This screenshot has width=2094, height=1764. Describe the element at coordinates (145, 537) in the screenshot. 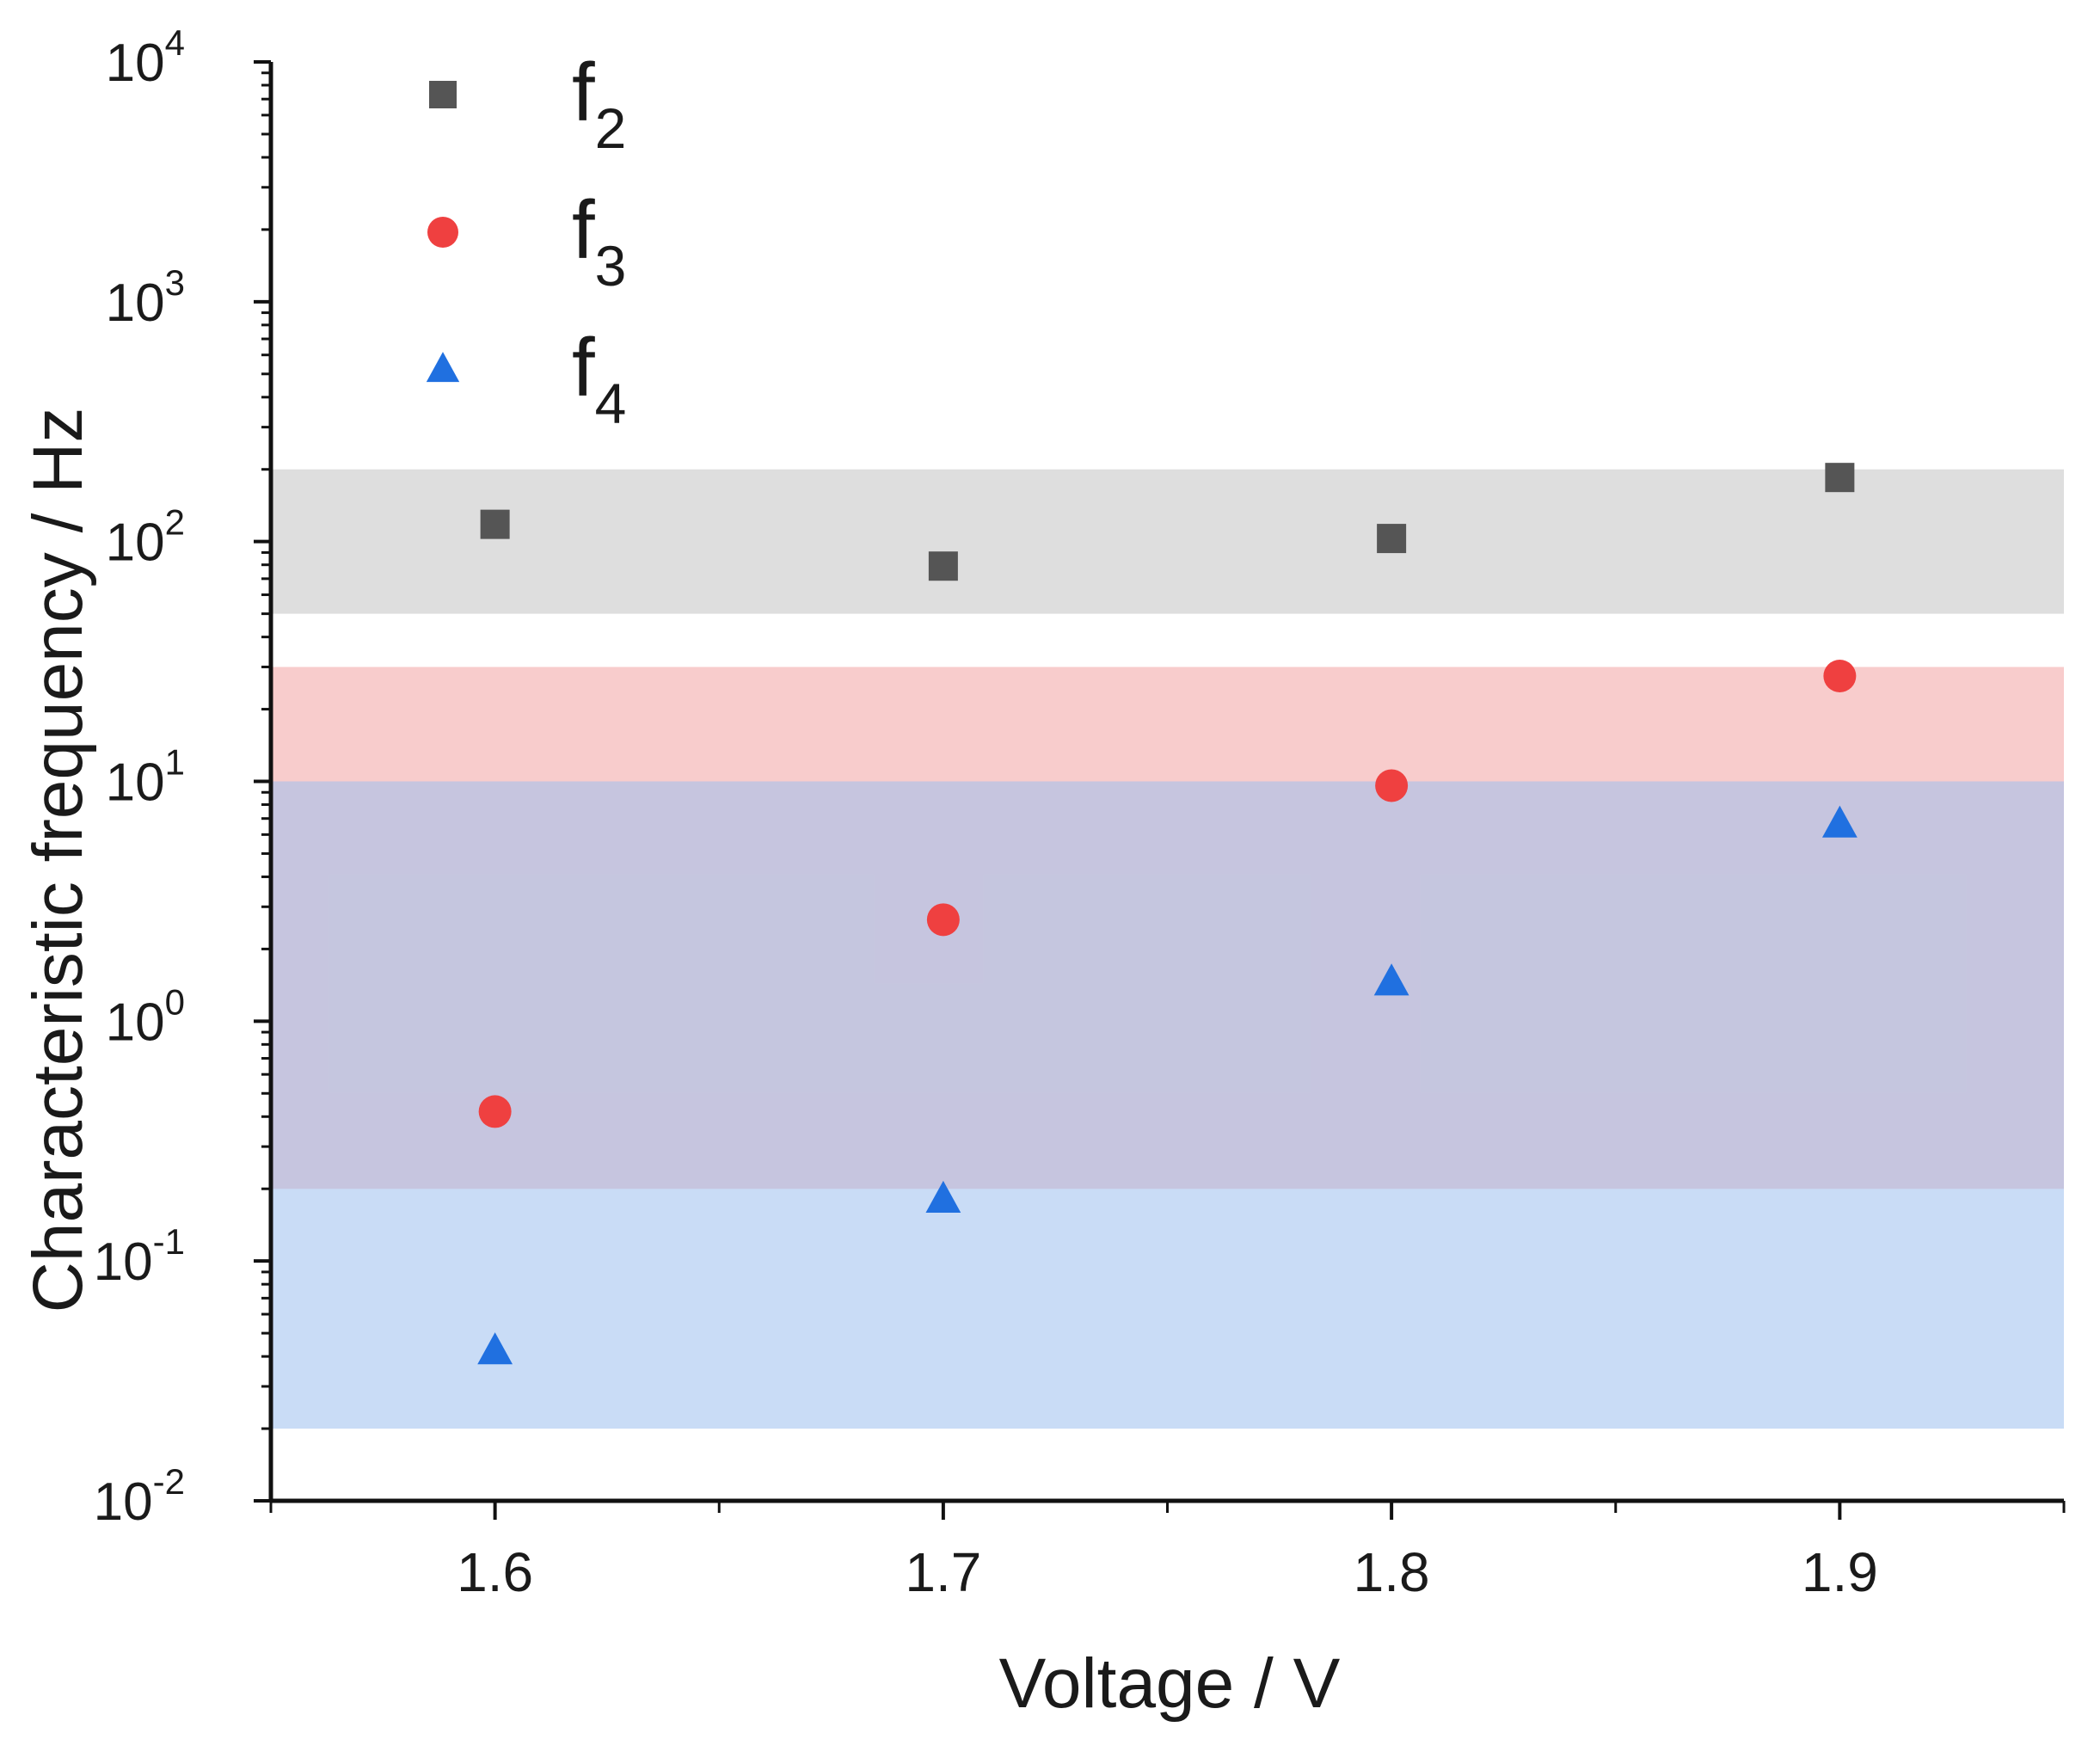

I see `y-tick-label: 10²` at that location.